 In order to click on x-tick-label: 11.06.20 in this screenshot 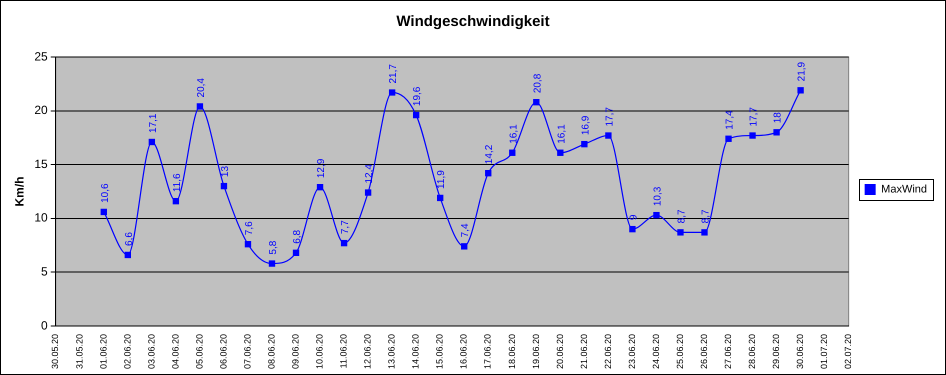, I will do `click(343, 351)`.